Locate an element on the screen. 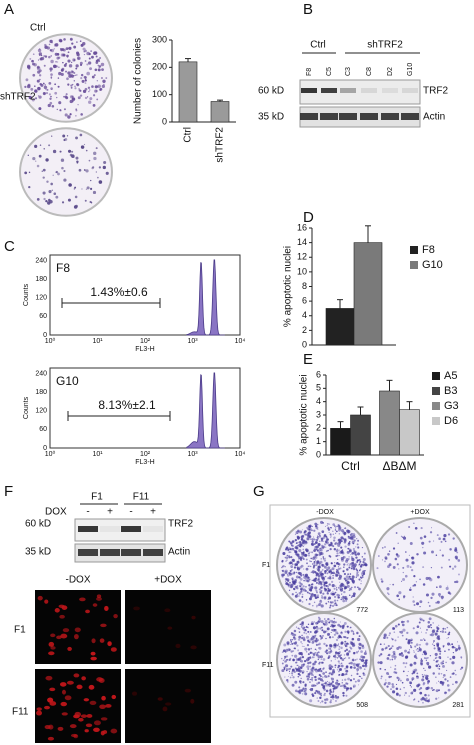  legend-swatch is located at coordinates (436, 406).